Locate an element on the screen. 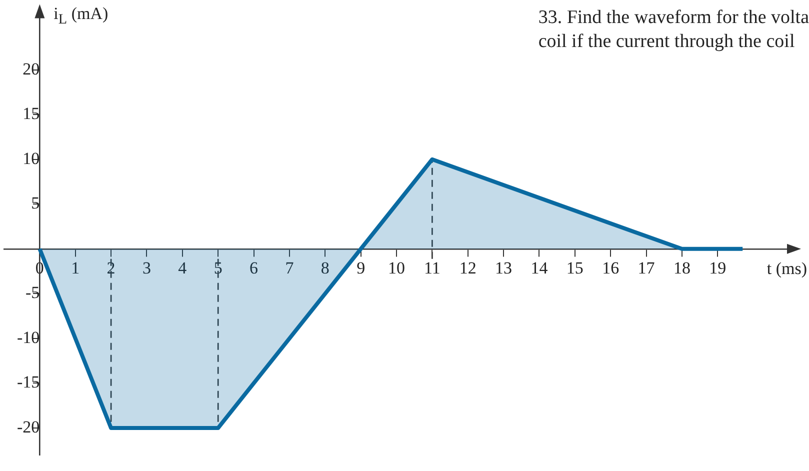  x-tick-label: 13 is located at coordinates (503, 268).